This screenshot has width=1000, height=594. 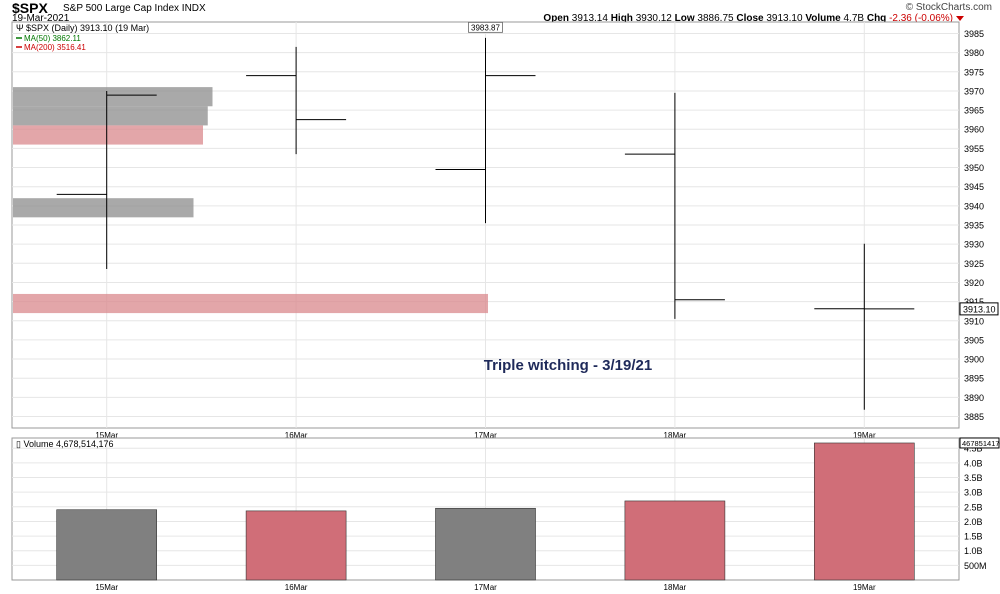 I want to click on last-price-box, so click(x=979, y=309).